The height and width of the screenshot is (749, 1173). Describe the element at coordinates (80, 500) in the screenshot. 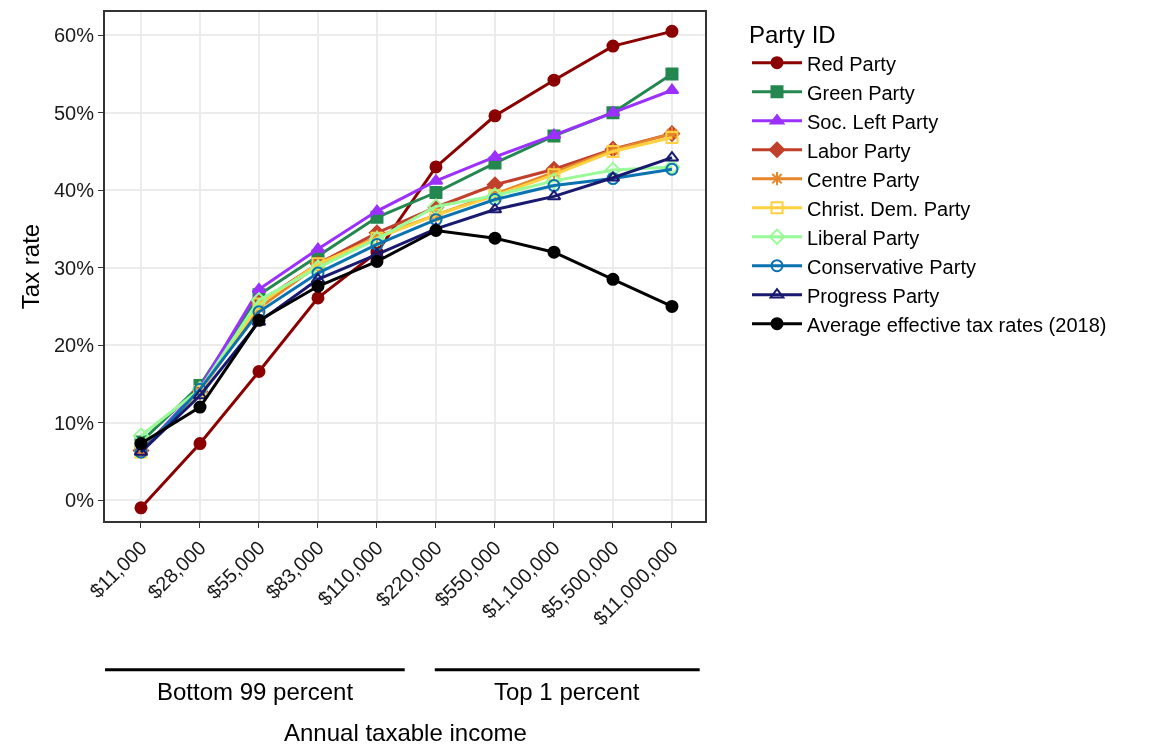

I see `y-tick-label: 0%` at that location.